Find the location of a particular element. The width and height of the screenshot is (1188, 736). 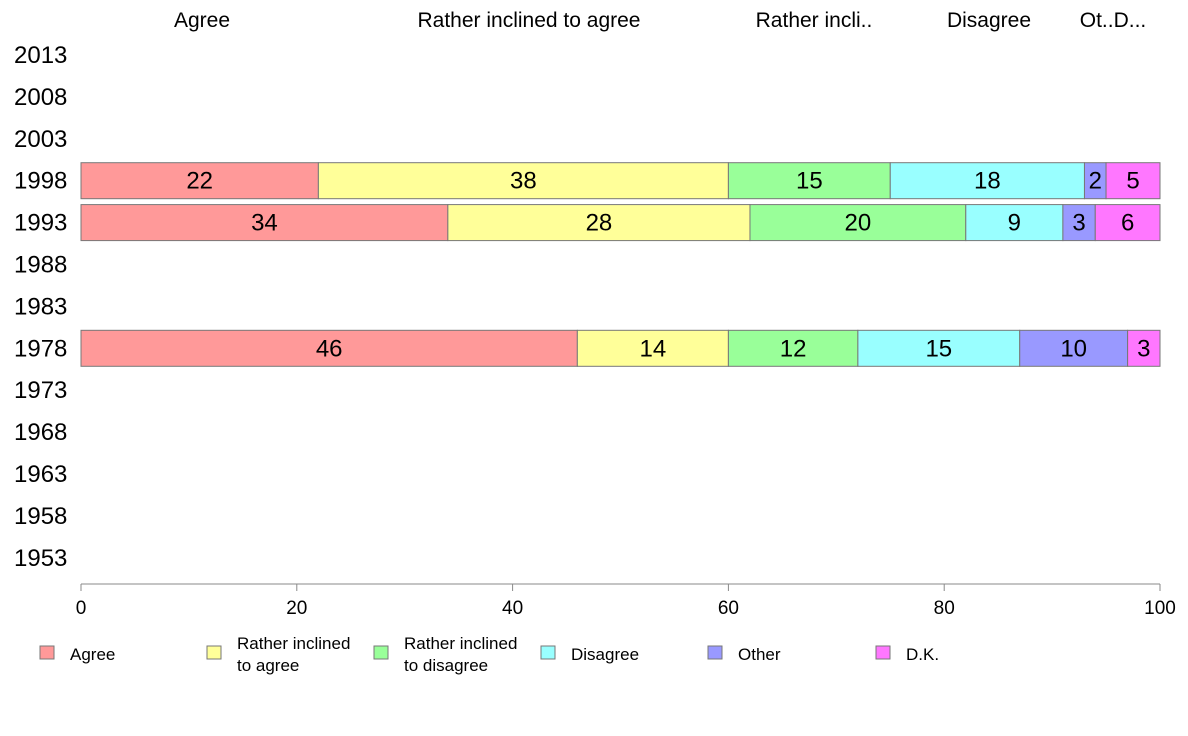

data-label: 28 is located at coordinates (599, 223).